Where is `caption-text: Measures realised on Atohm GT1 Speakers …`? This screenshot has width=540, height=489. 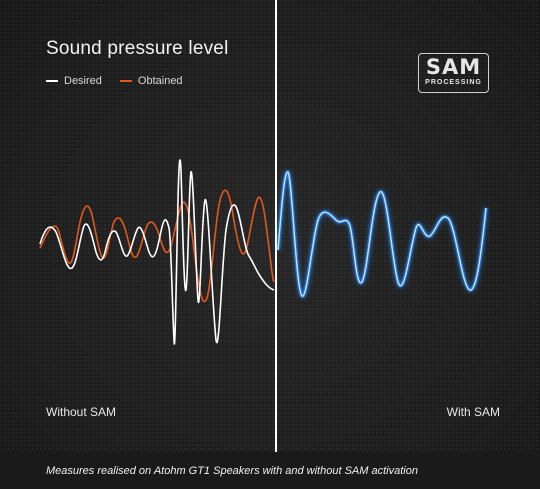 caption-text: Measures realised on Atohm GT1 Speakers … is located at coordinates (232, 470).